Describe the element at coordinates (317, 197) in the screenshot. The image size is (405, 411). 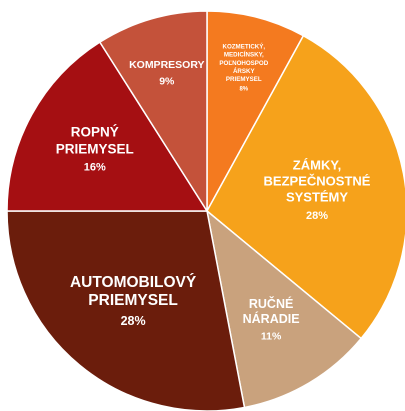
I see `slice-label-line: SYSTÉMY` at that location.